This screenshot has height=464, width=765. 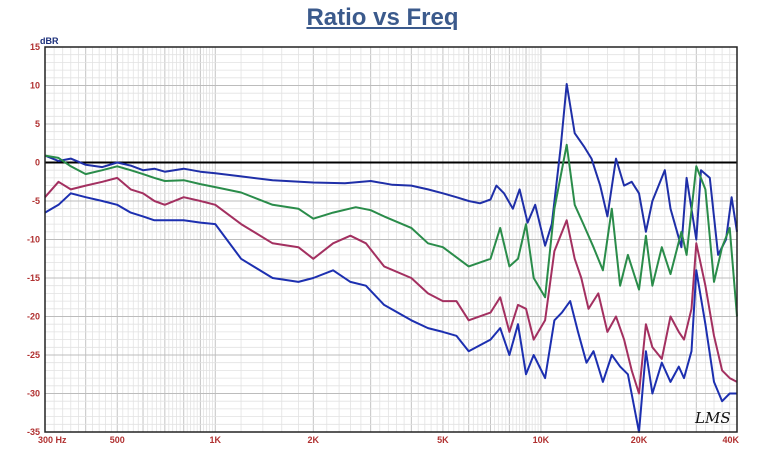 What do you see at coordinates (33, 240) in the screenshot?
I see `y-tick-label: -10` at bounding box center [33, 240].